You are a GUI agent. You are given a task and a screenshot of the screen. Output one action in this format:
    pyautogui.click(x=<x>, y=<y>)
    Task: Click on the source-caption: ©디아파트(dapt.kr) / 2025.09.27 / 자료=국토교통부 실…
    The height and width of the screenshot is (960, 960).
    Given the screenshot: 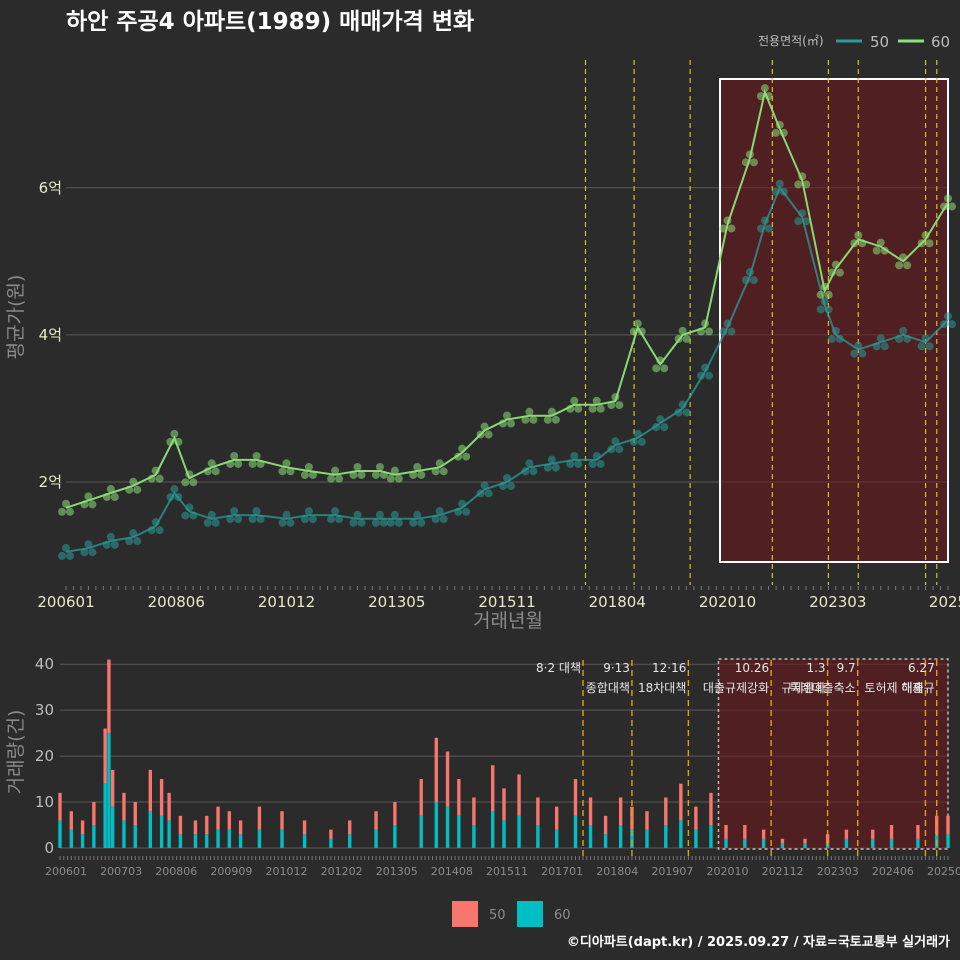 What is the action you would take?
    pyautogui.click(x=758, y=942)
    